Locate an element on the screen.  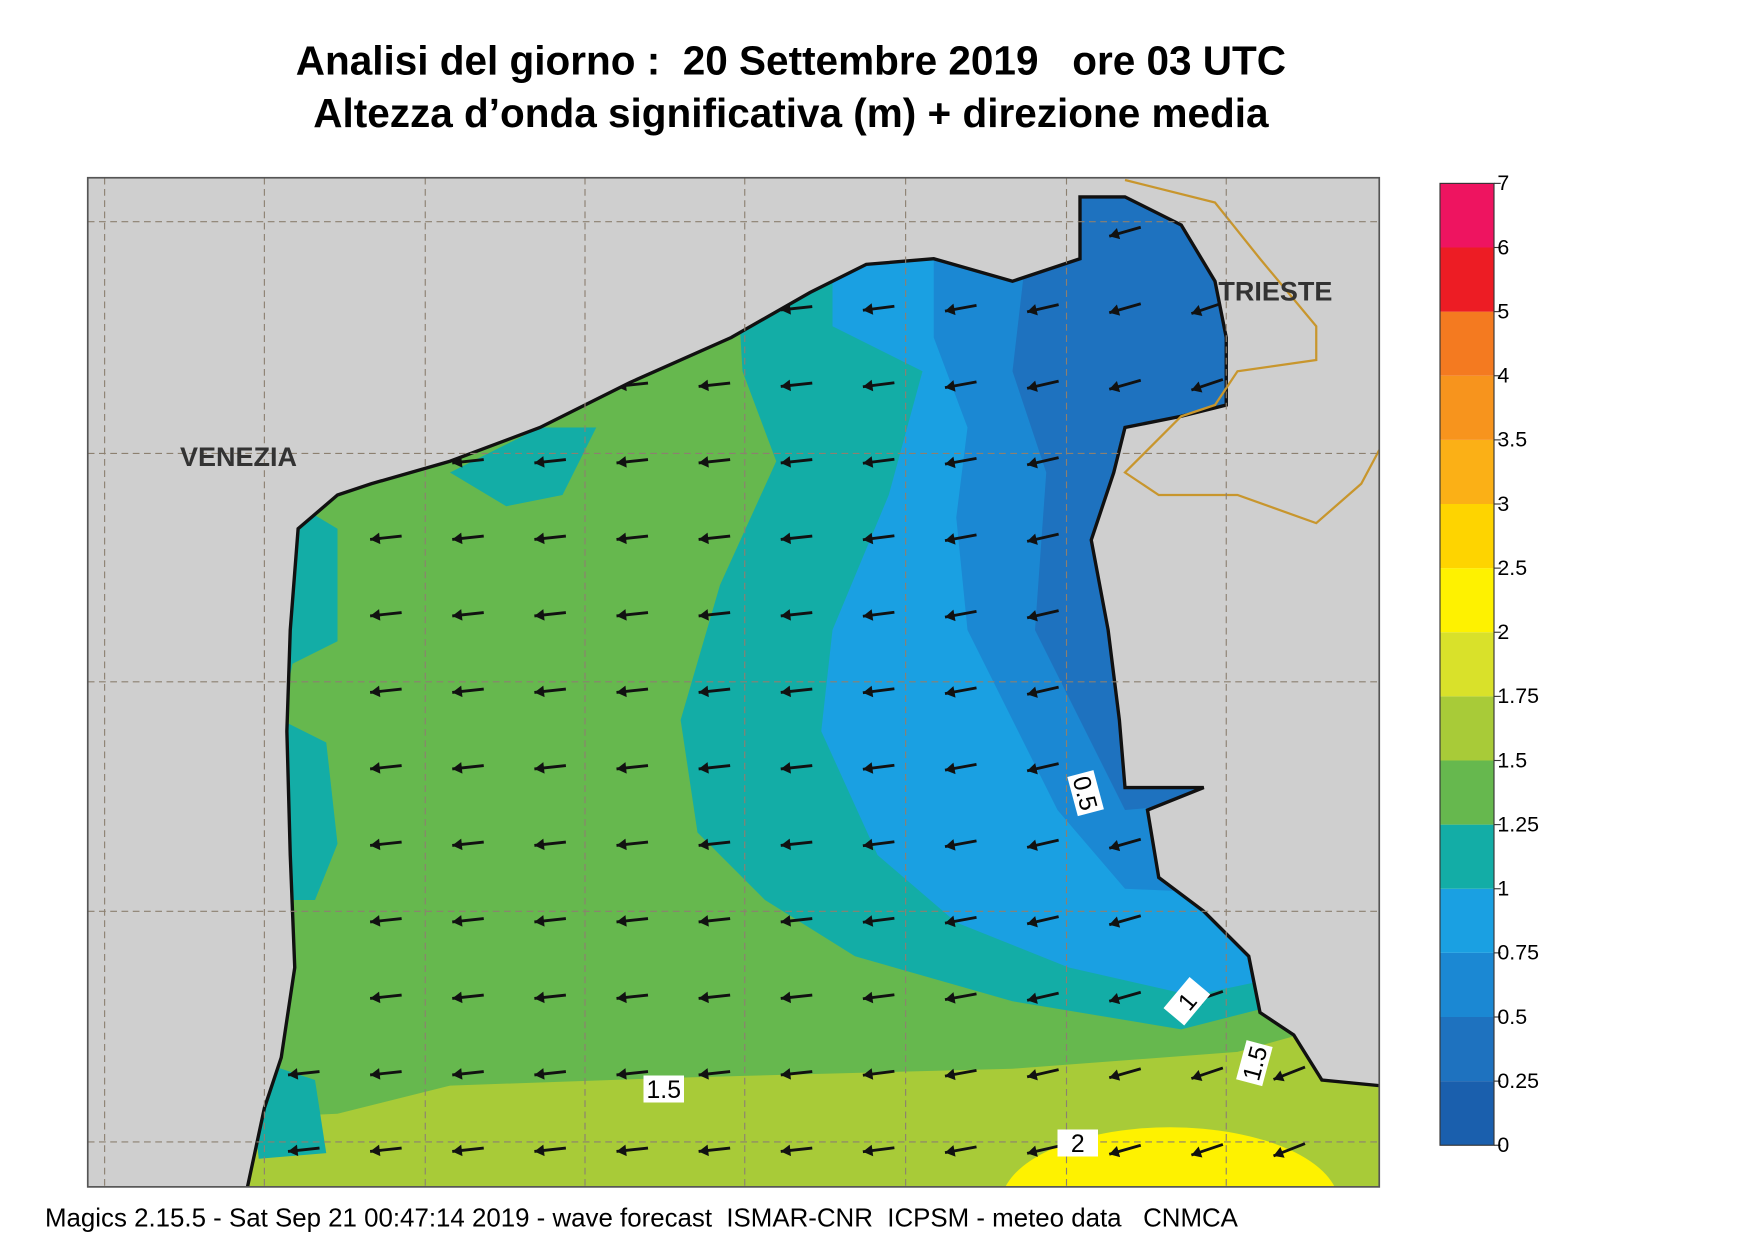
colorbar-label: 0.5 is located at coordinates (1512, 1017).